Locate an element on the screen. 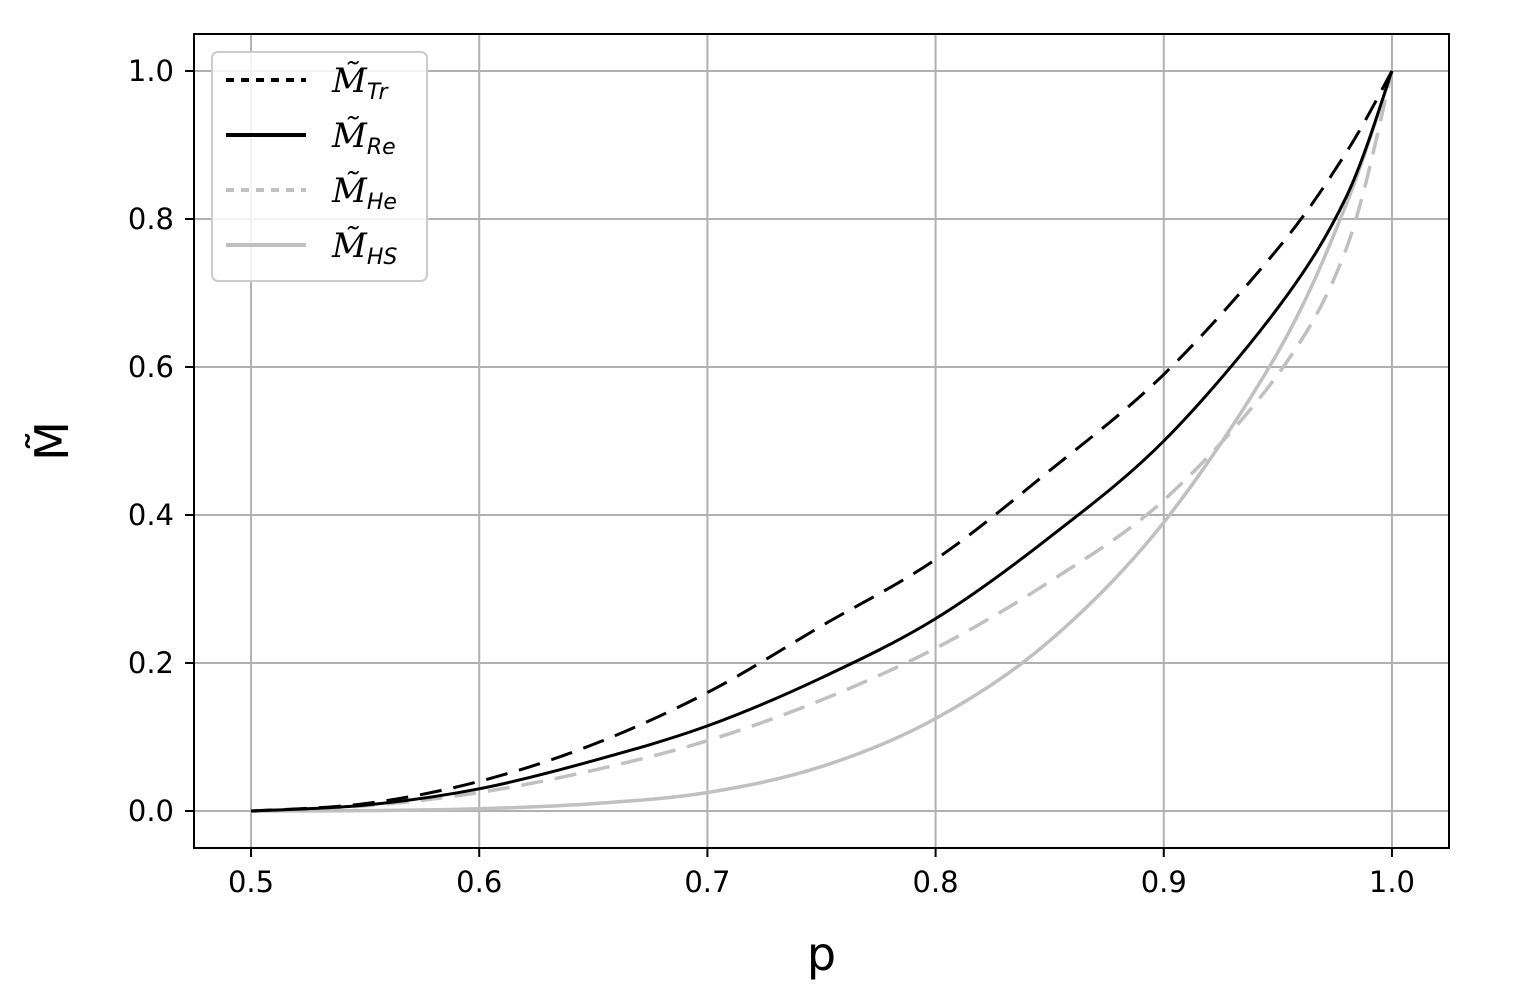 The height and width of the screenshot is (993, 1514). y-tick-label: 0.6 is located at coordinates (151, 367).